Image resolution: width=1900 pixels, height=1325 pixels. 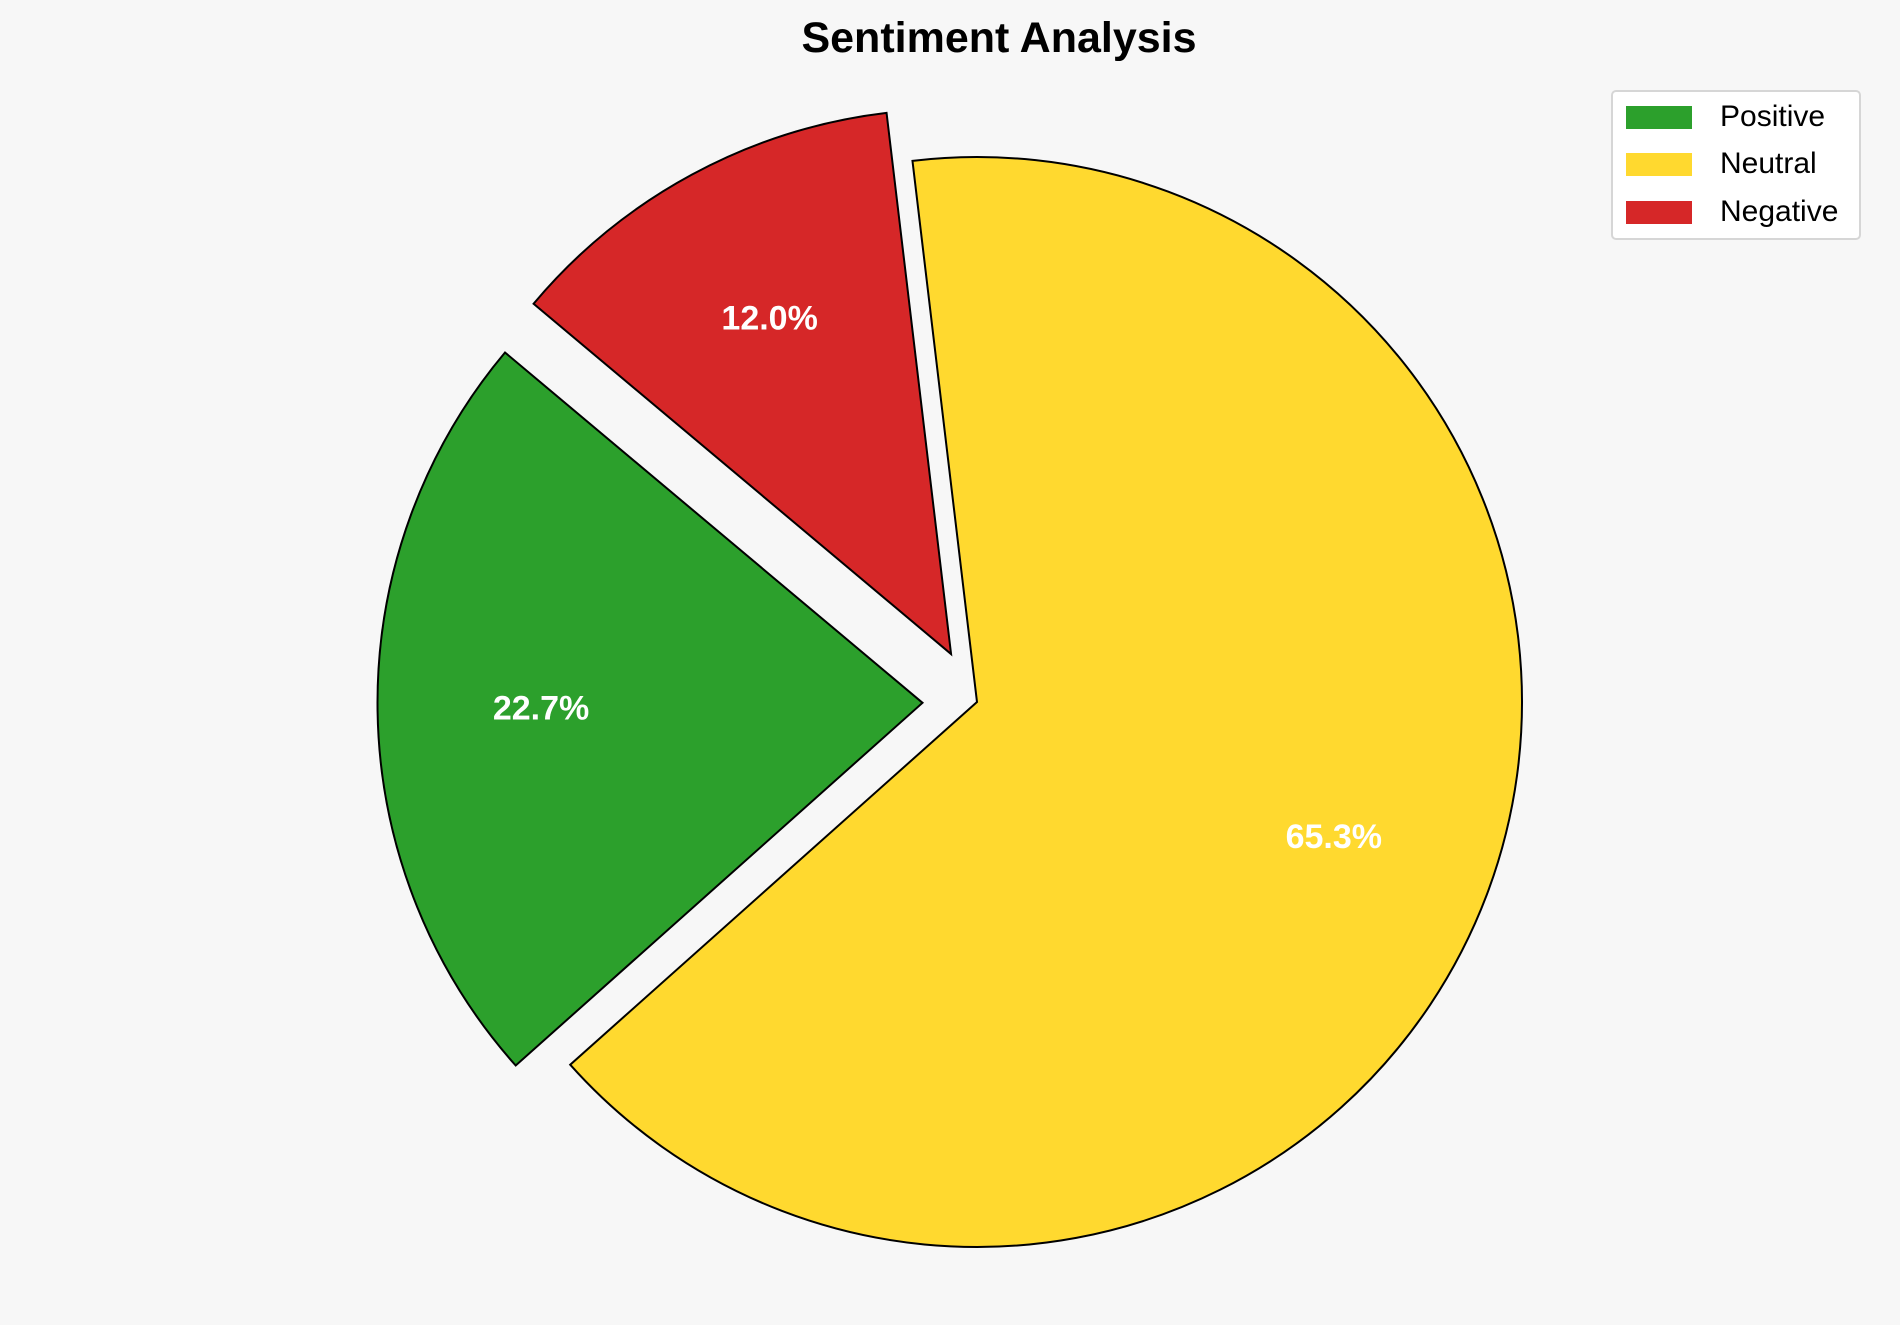 I want to click on legend-swatch-neutral, so click(x=1659, y=164).